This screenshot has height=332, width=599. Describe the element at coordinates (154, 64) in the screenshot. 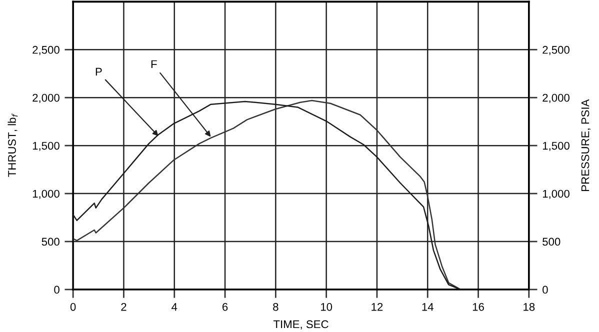

I see `annotation: F` at that location.